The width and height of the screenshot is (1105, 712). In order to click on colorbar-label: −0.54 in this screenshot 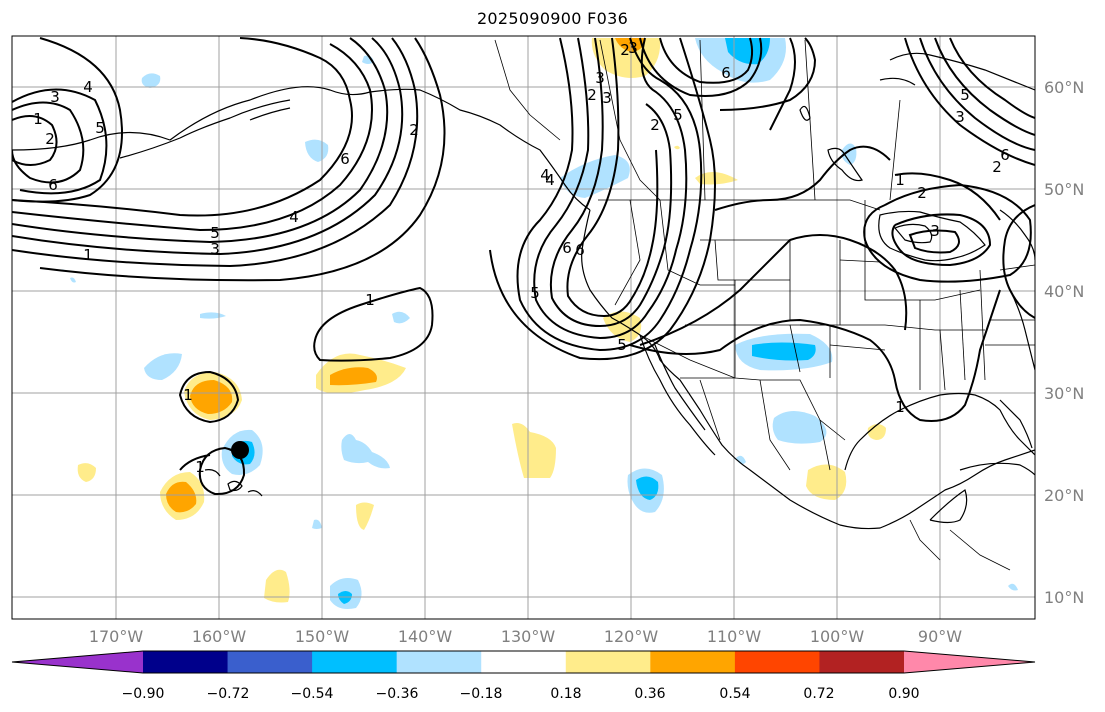, I will do `click(312, 694)`.